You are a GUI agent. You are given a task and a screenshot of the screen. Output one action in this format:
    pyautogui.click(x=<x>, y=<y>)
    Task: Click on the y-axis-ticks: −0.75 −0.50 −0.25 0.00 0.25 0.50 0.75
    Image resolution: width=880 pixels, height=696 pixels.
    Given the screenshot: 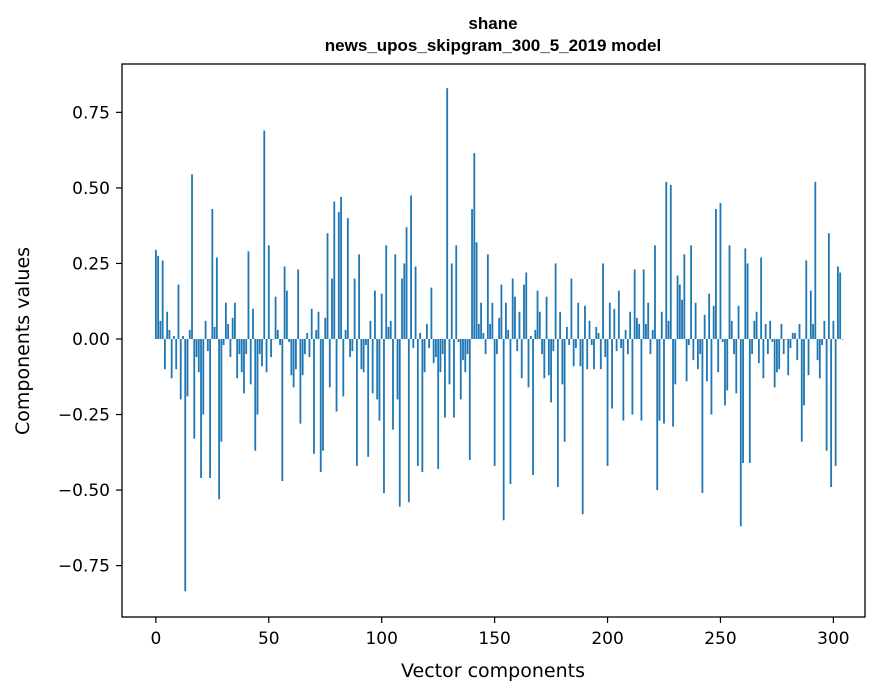 What is the action you would take?
    pyautogui.click(x=90, y=340)
    